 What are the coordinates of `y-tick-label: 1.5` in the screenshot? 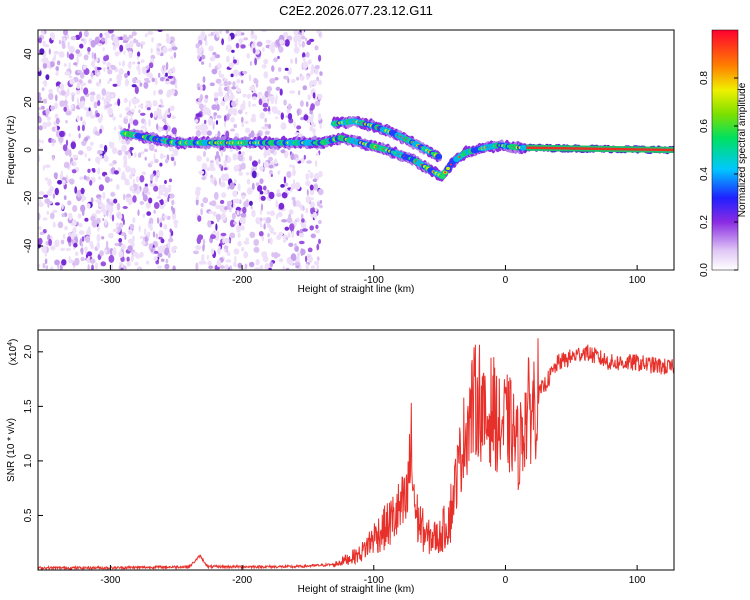 It's located at (28, 406).